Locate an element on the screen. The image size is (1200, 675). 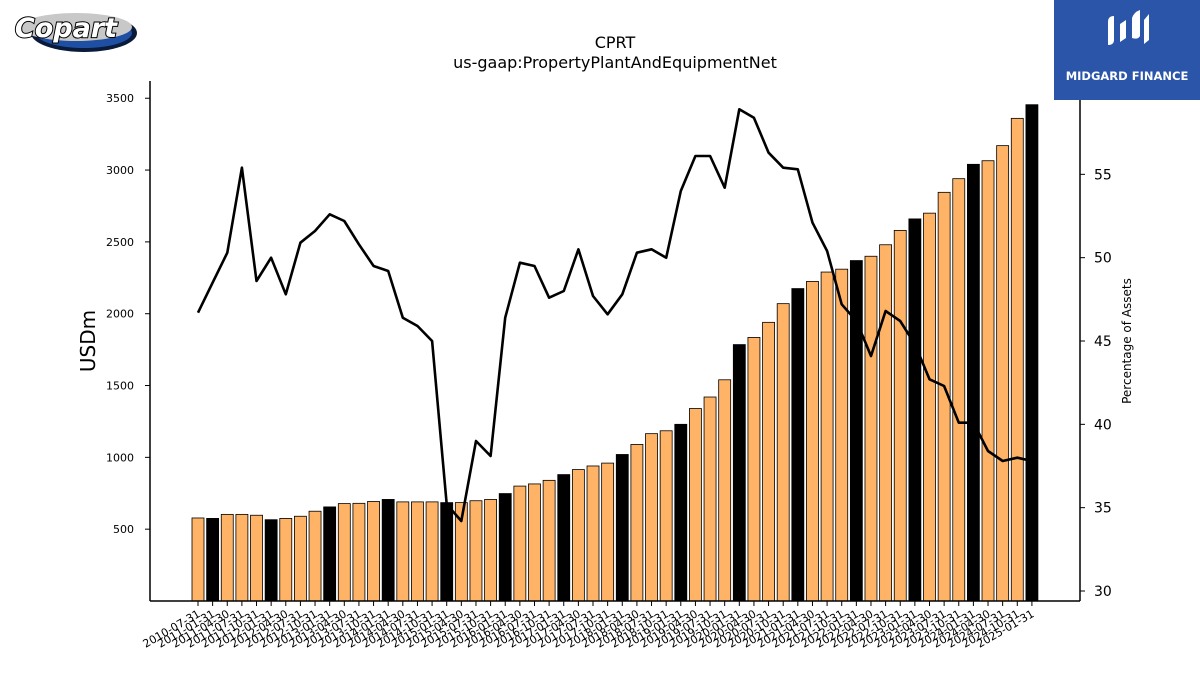
chart-title: CPRT is located at coordinates (615, 42).